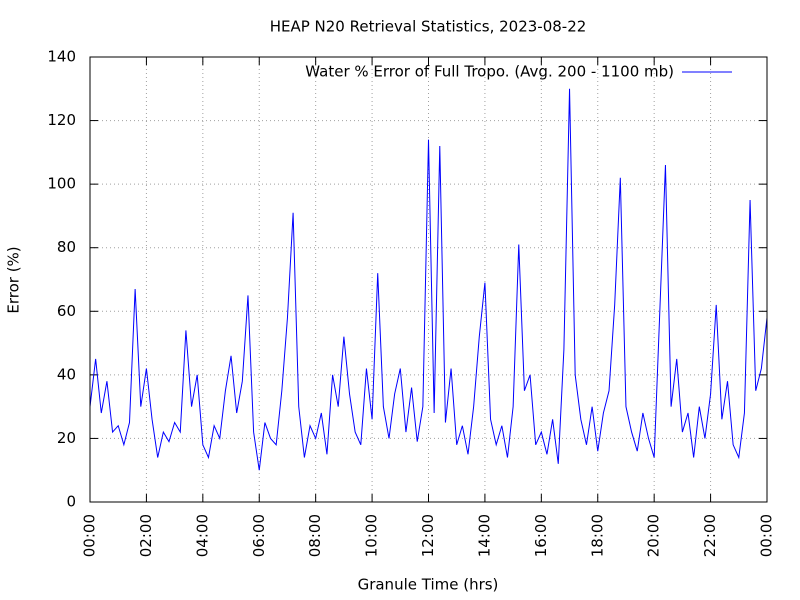 Image resolution: width=800 pixels, height=600 pixels. Describe the element at coordinates (654, 535) in the screenshot. I see `x-tick-label: 20:00` at that location.